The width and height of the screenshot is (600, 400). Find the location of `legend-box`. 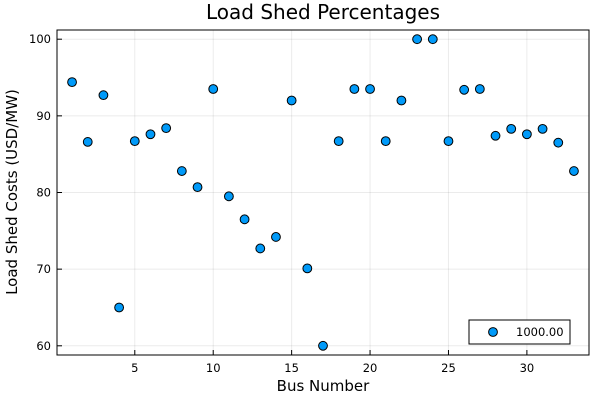

legend-box is located at coordinates (519, 332).